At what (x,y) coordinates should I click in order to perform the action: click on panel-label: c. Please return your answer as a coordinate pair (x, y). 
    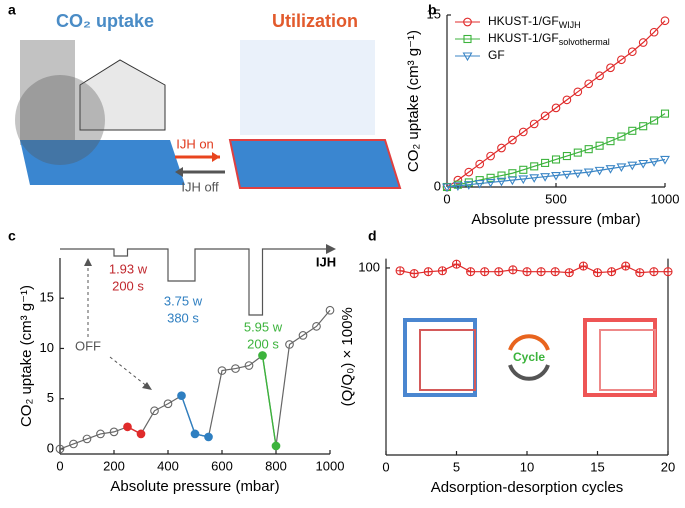
    Looking at the image, I should click on (12, 236).